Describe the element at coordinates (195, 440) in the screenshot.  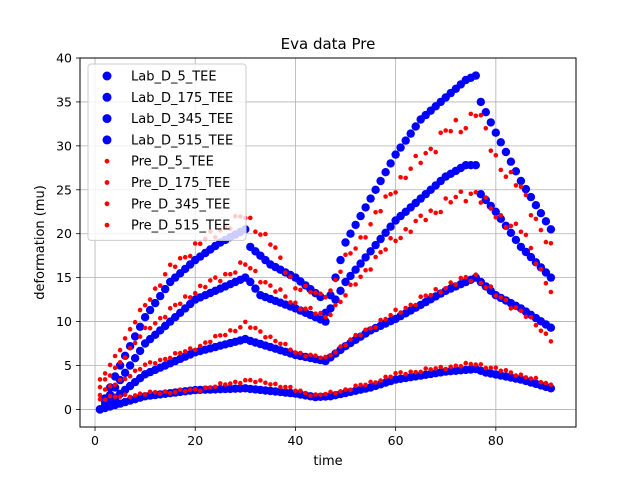
I see `x-tick-label: 20` at that location.